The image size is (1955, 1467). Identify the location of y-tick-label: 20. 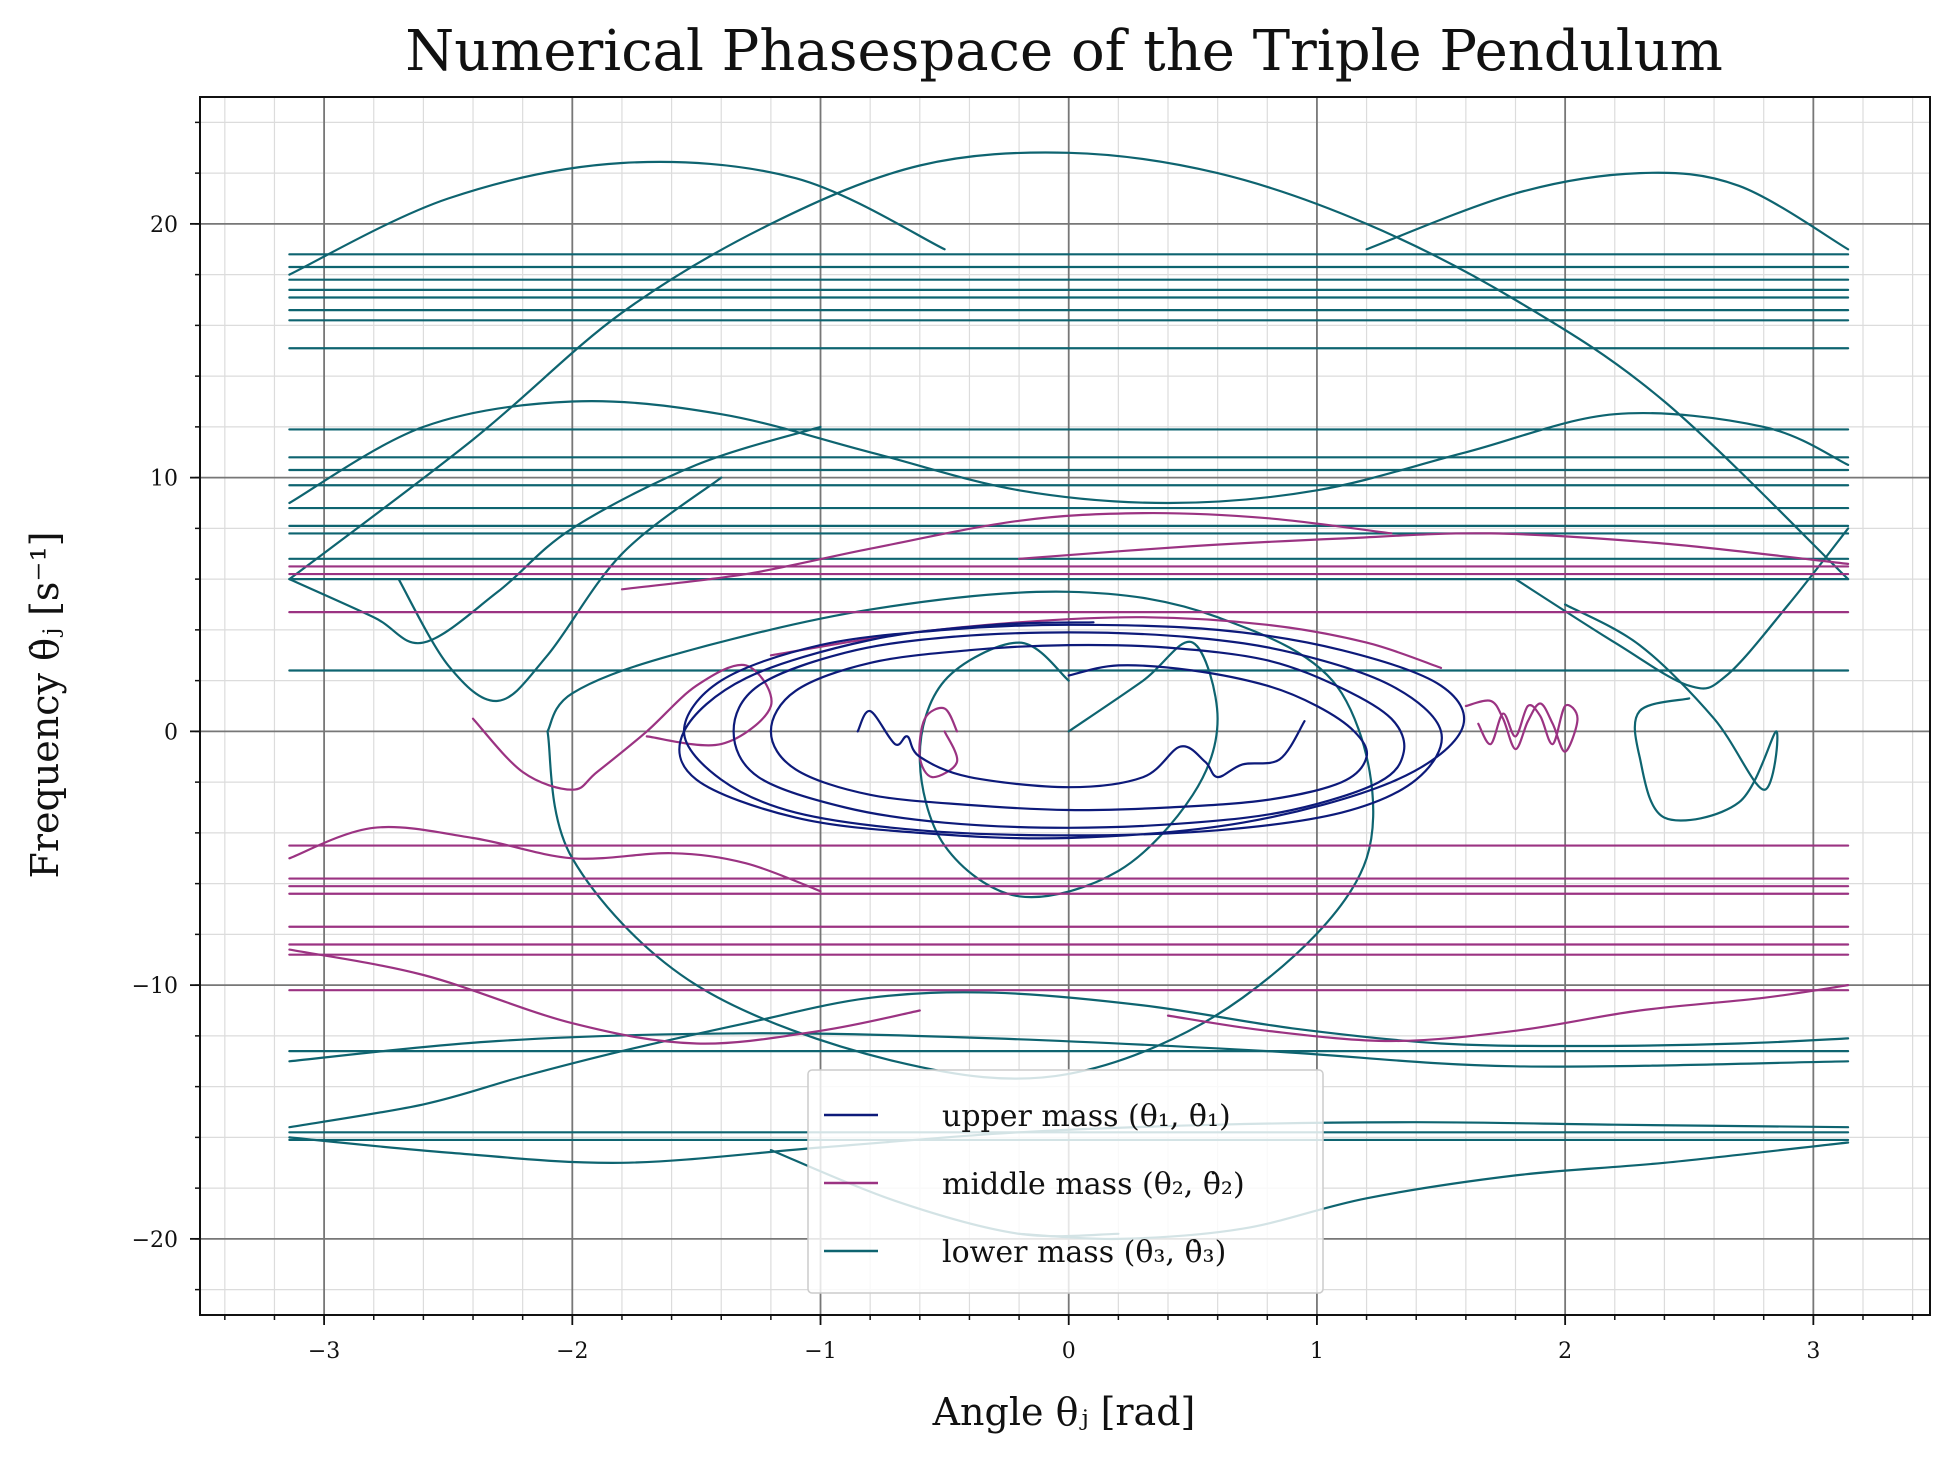
(164, 225).